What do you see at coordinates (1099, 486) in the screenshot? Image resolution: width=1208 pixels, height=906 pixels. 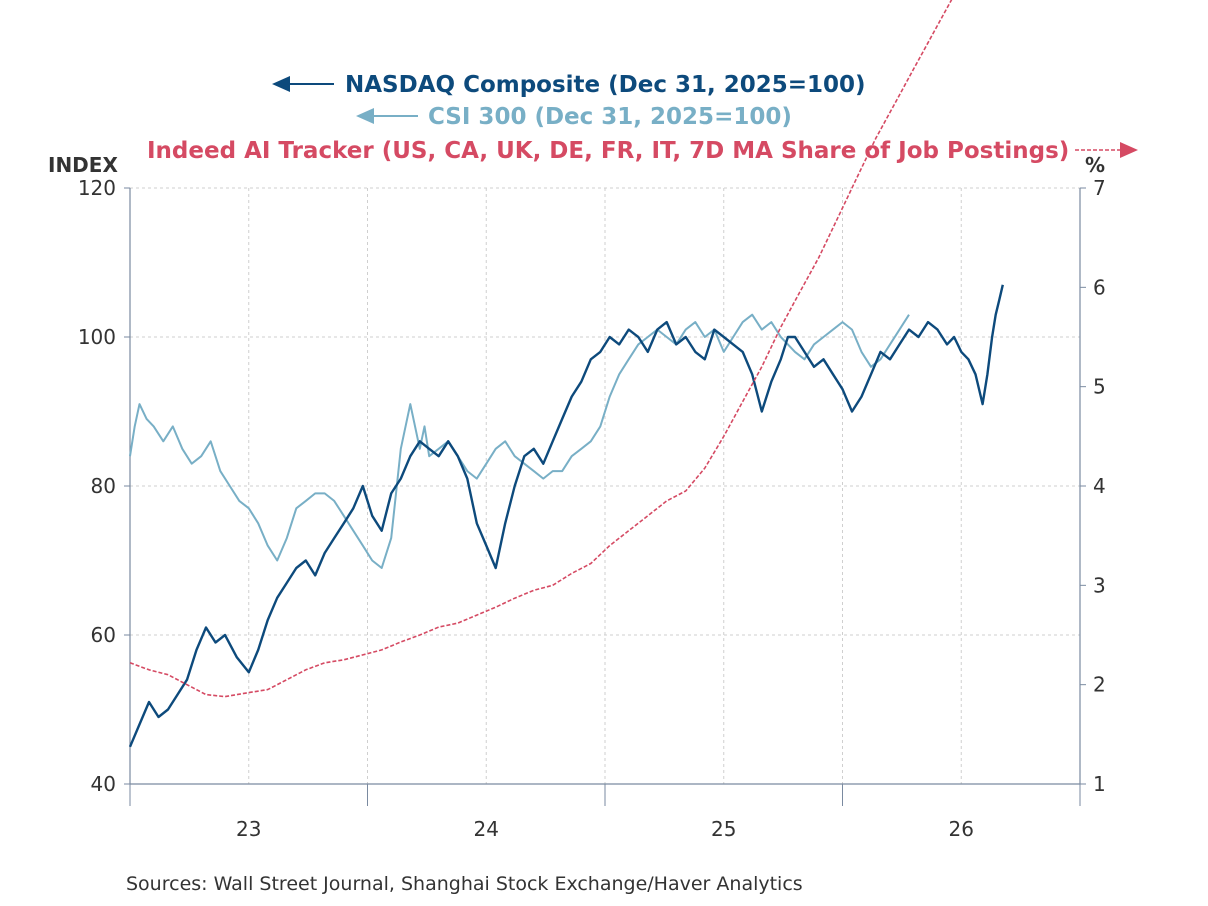 I see `right-tick-label: 4` at bounding box center [1099, 486].